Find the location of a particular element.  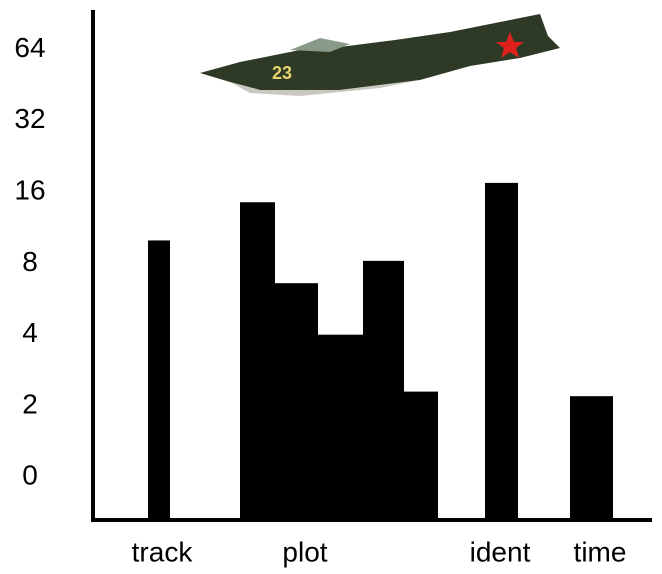

jet-body is located at coordinates (380, 52).